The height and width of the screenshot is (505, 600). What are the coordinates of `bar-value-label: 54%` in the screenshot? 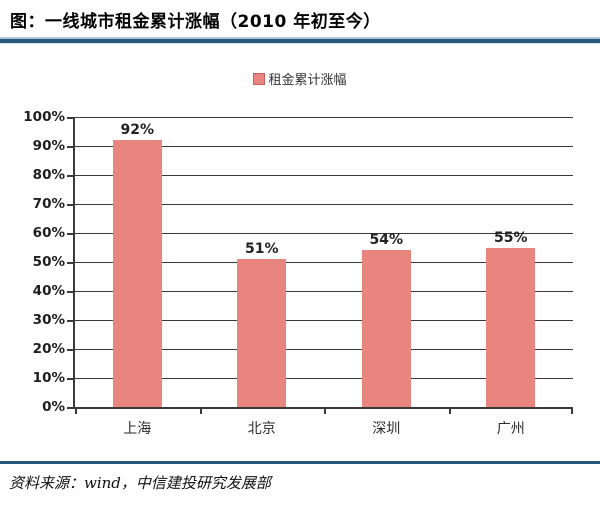 It's located at (386, 240).